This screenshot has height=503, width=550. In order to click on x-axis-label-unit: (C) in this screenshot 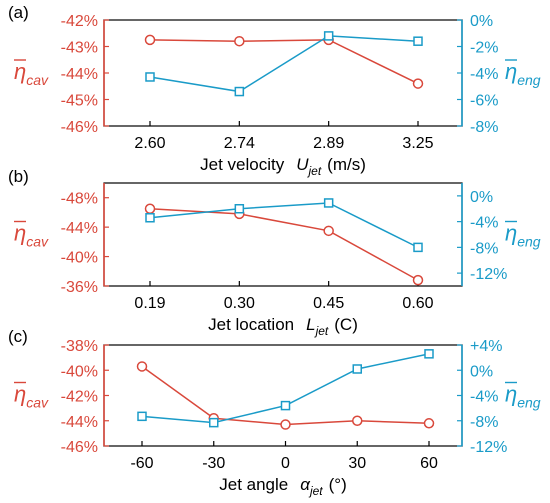, I will do `click(346, 324)`.